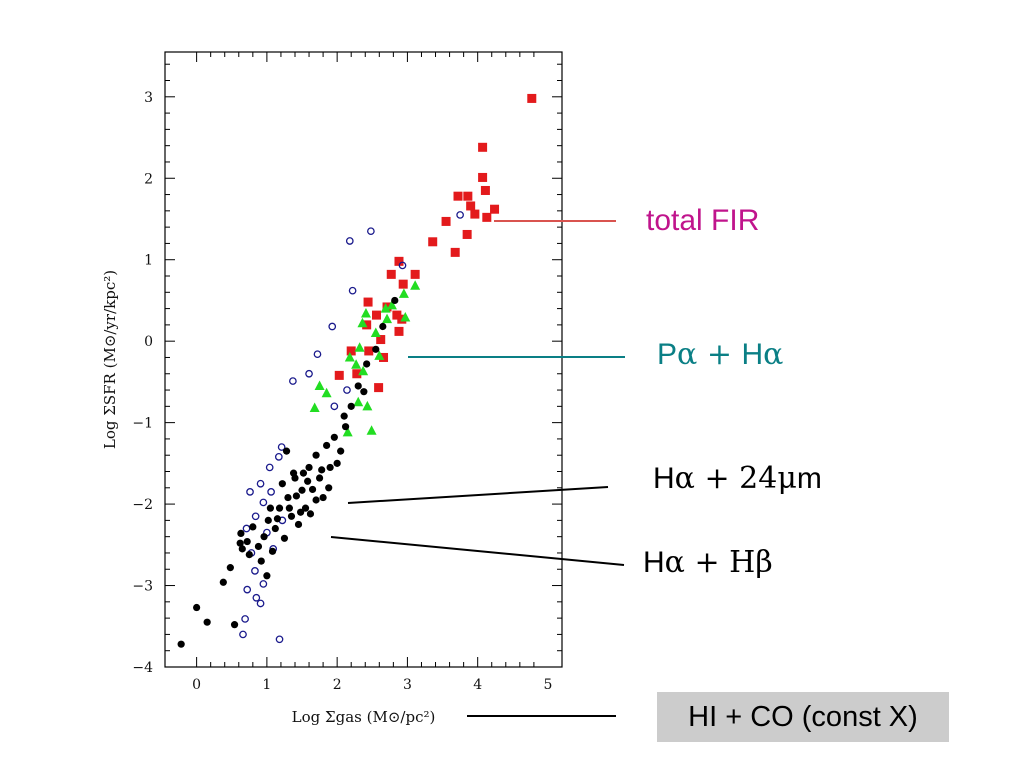 The height and width of the screenshot is (768, 1024). Describe the element at coordinates (110, 359) in the screenshot. I see `y-axis-label: Log ΣSFR (M⊙/yr/kpc²)` at that location.